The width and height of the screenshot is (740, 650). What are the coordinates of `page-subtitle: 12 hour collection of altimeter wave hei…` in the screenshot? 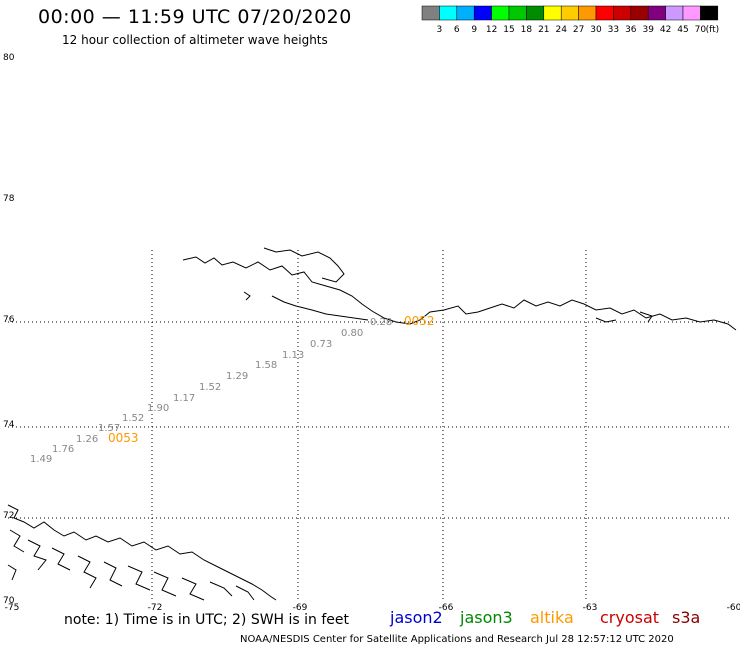 It's located at (195, 40).